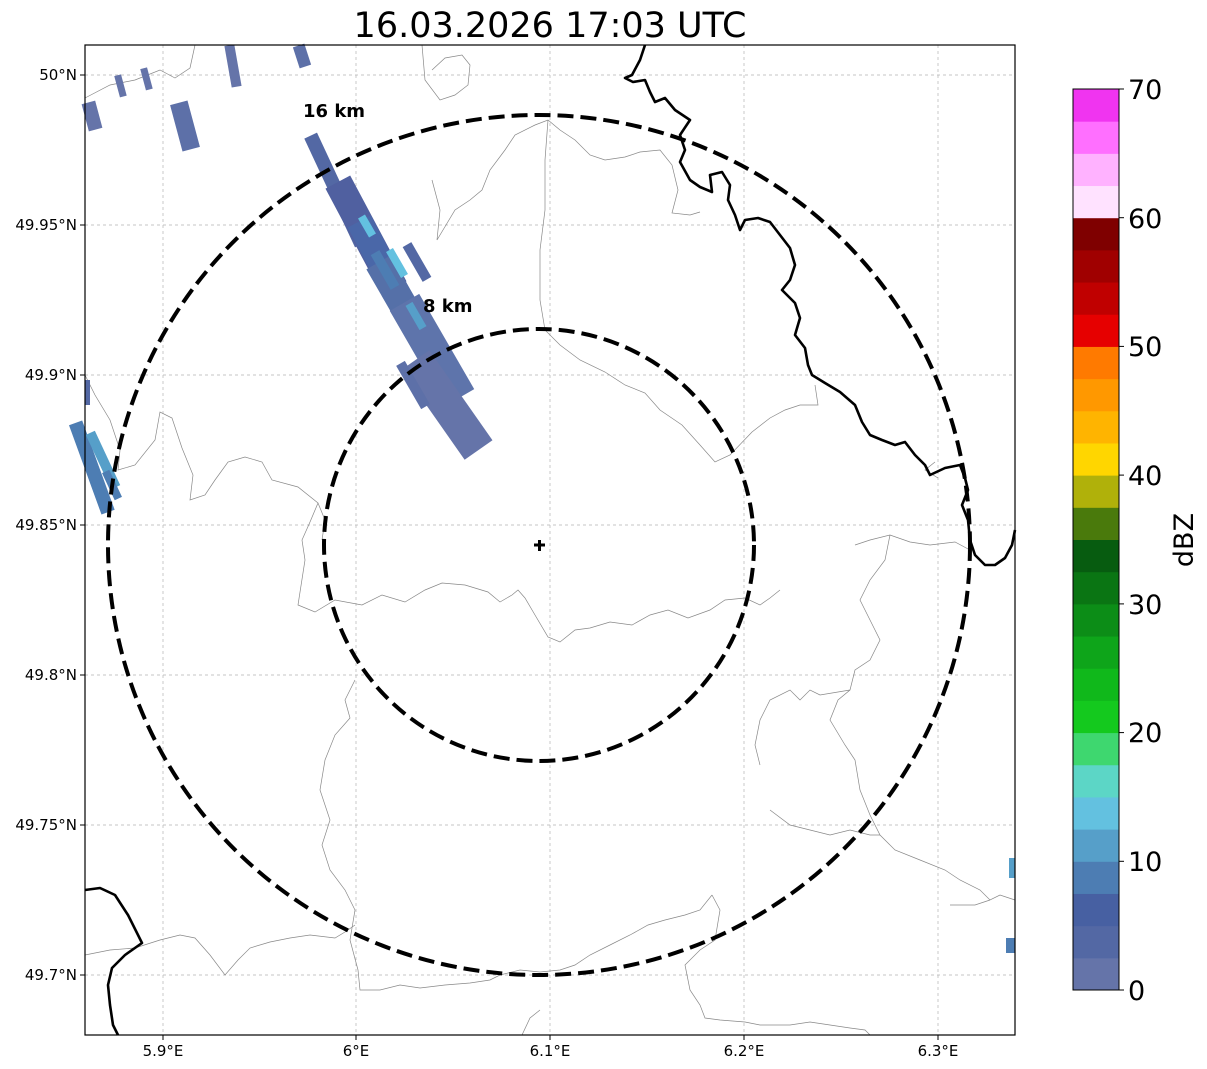  Describe the element at coordinates (46, 825) in the screenshot. I see `y-tick-label: 49.75°N` at that location.